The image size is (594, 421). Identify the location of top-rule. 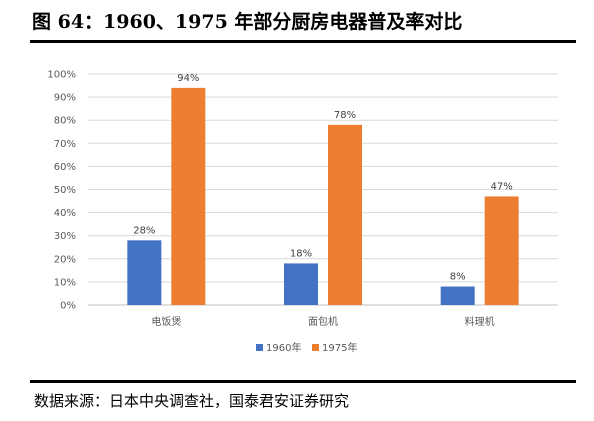
(303, 41).